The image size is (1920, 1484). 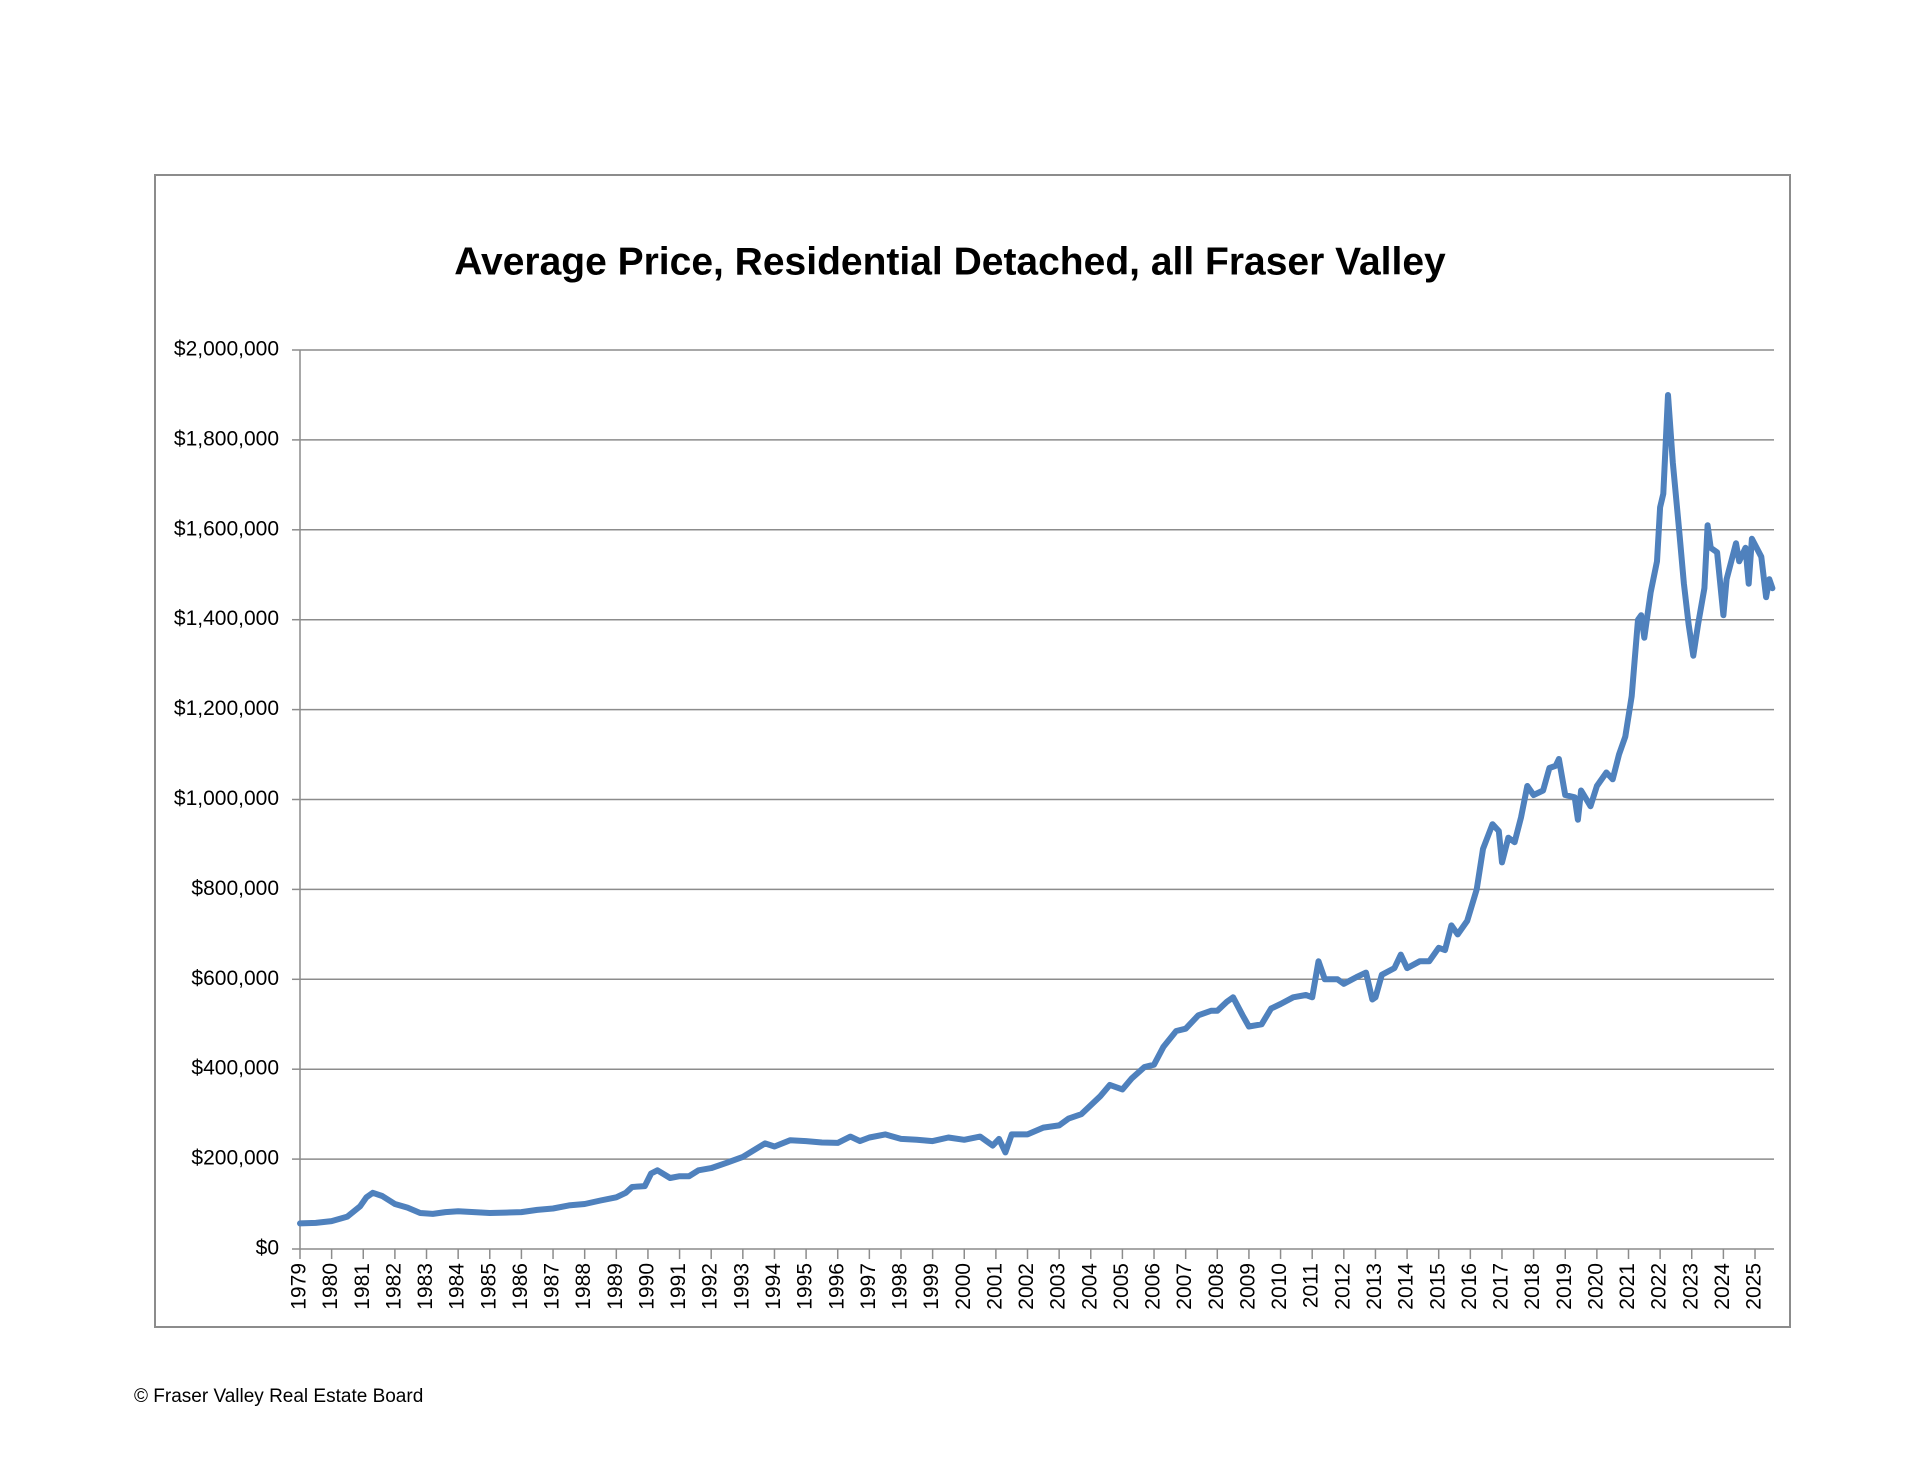 What do you see at coordinates (678, 1286) in the screenshot?
I see `x-tick-label: 1991` at bounding box center [678, 1286].